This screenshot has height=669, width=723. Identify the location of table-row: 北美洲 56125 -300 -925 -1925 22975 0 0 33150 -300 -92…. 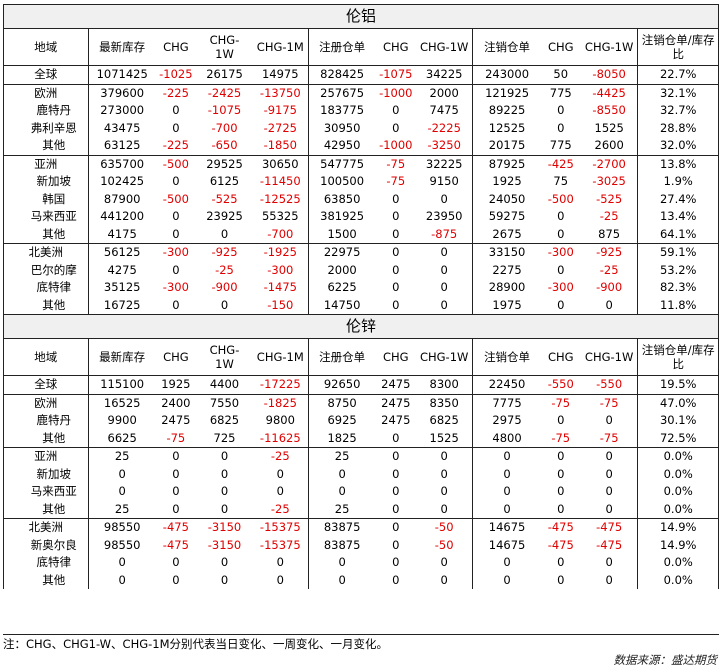
(361, 252).